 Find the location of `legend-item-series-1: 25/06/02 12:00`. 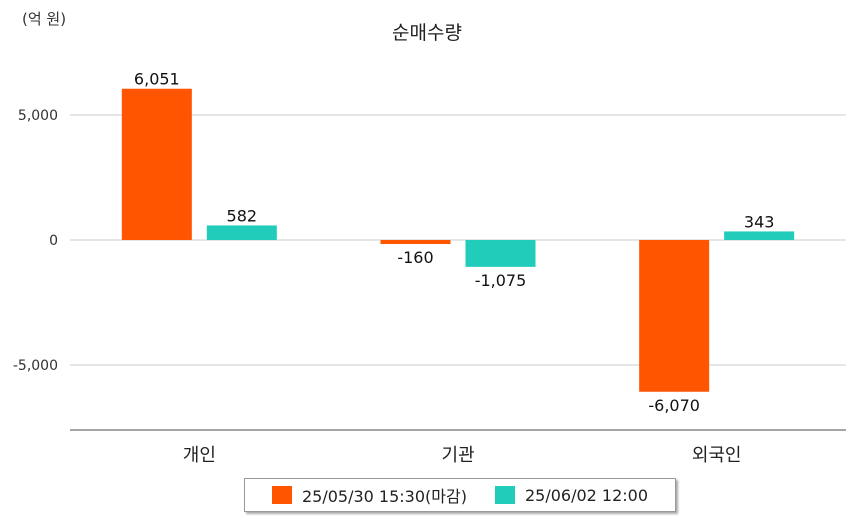

legend-item-series-1: 25/06/02 12:00 is located at coordinates (571, 495).